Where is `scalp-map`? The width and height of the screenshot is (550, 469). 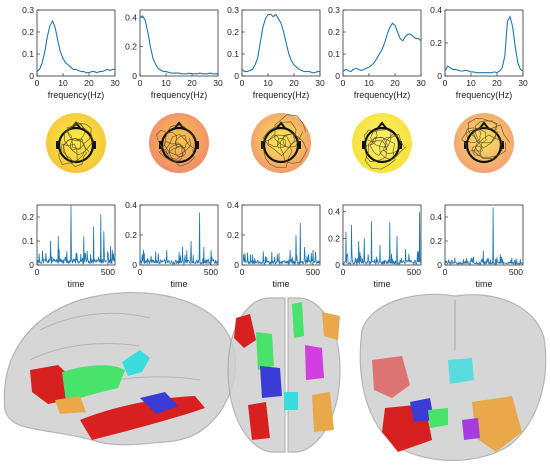 scalp-map is located at coordinates (281, 143).